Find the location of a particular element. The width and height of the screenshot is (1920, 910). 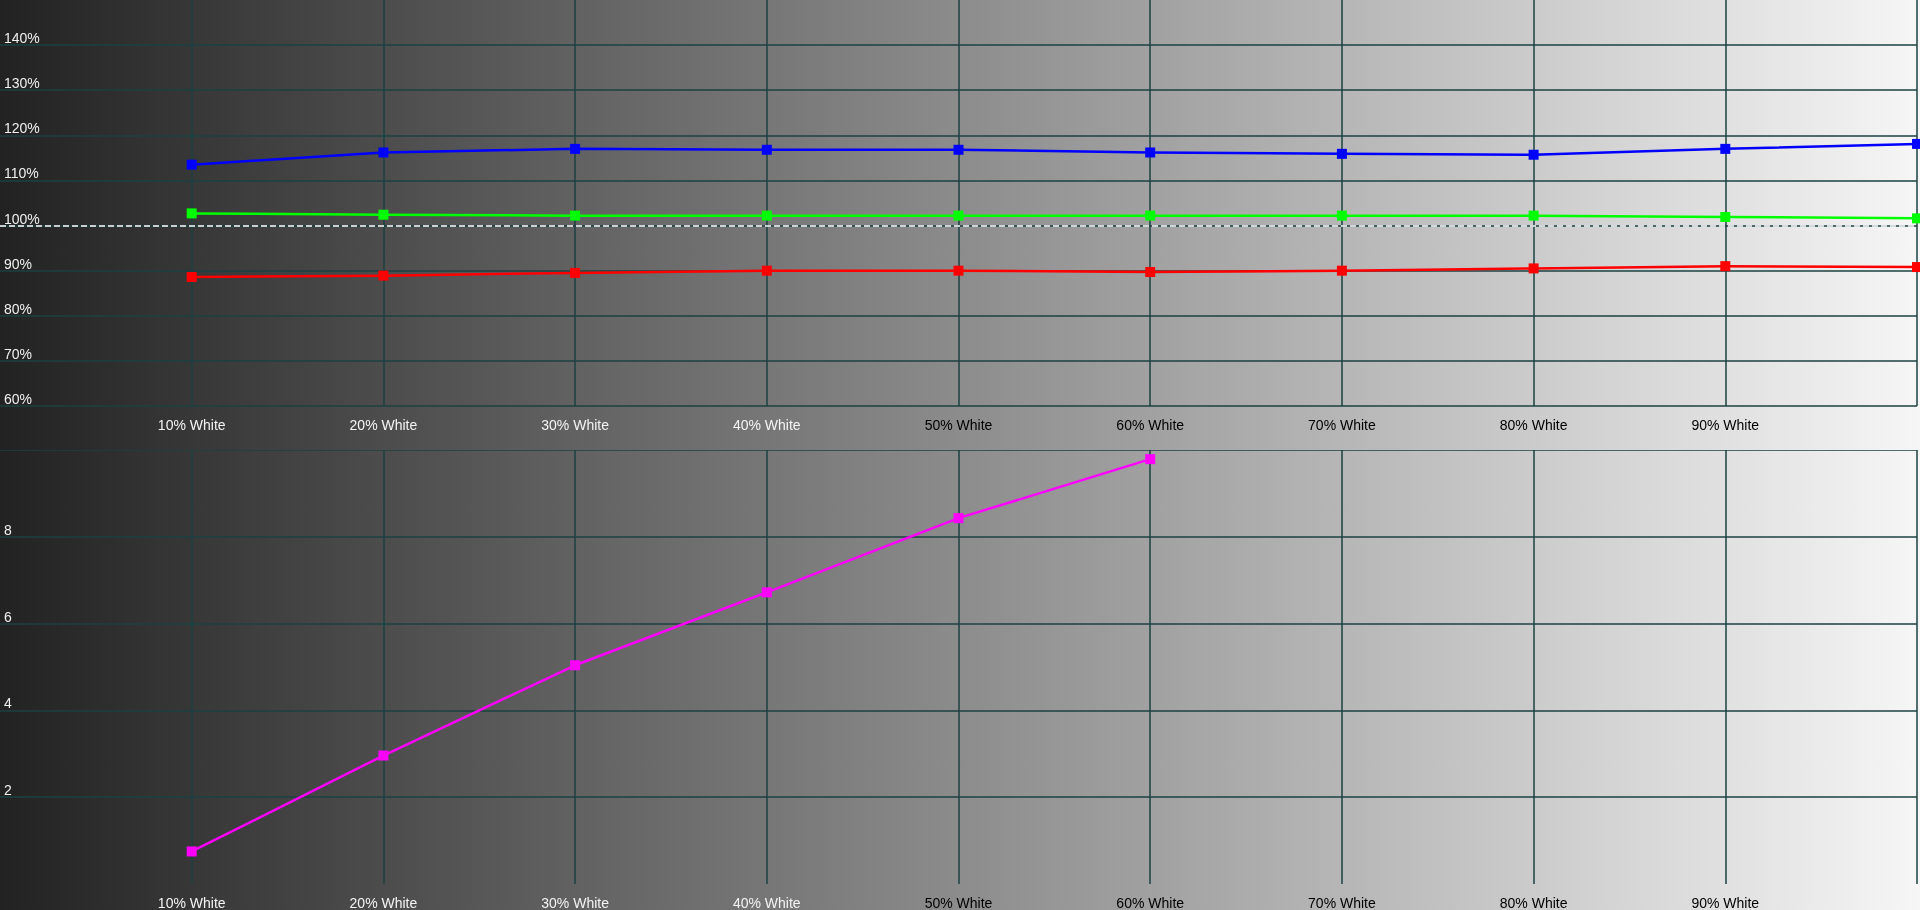

y-tick-label: 130% is located at coordinates (22, 83).